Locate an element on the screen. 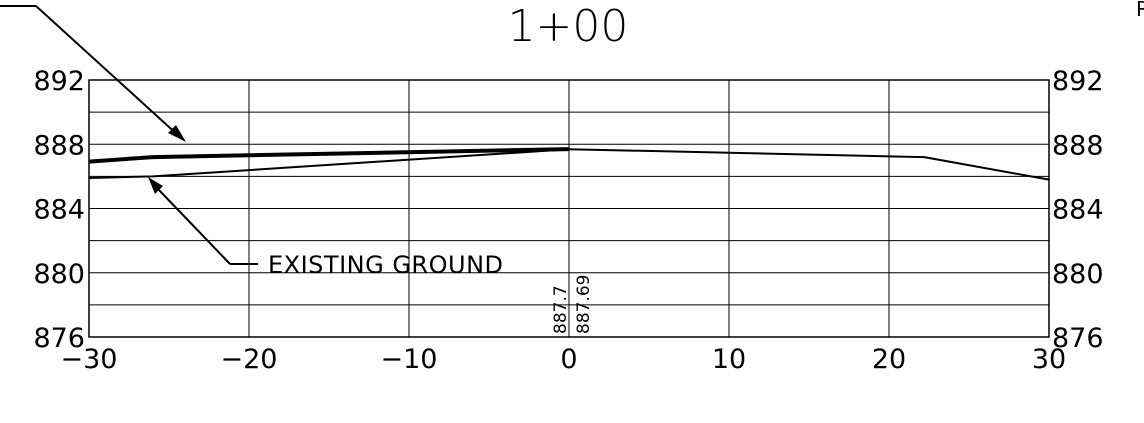 The image size is (1144, 423). x-tick-label: −10 is located at coordinates (409, 359).